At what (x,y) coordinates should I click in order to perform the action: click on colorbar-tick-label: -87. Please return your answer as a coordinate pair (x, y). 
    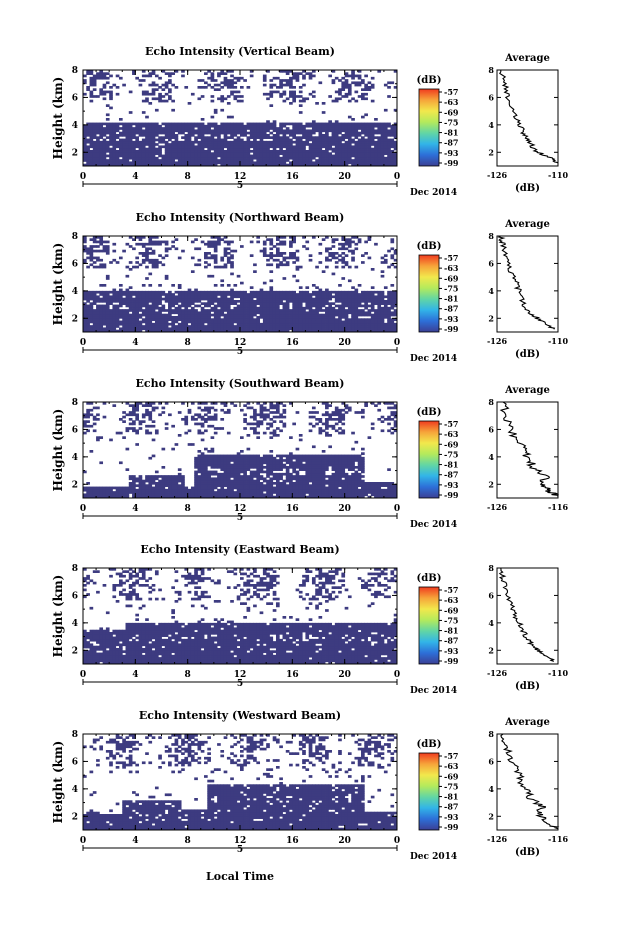
    Looking at the image, I should click on (451, 143).